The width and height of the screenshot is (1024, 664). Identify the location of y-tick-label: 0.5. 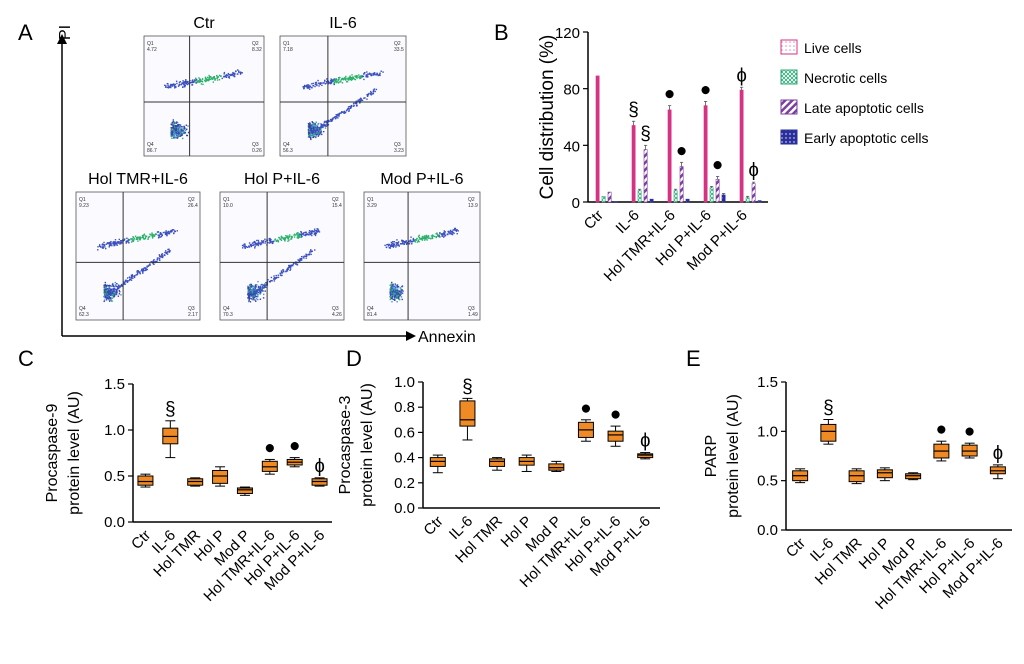
(767, 481).